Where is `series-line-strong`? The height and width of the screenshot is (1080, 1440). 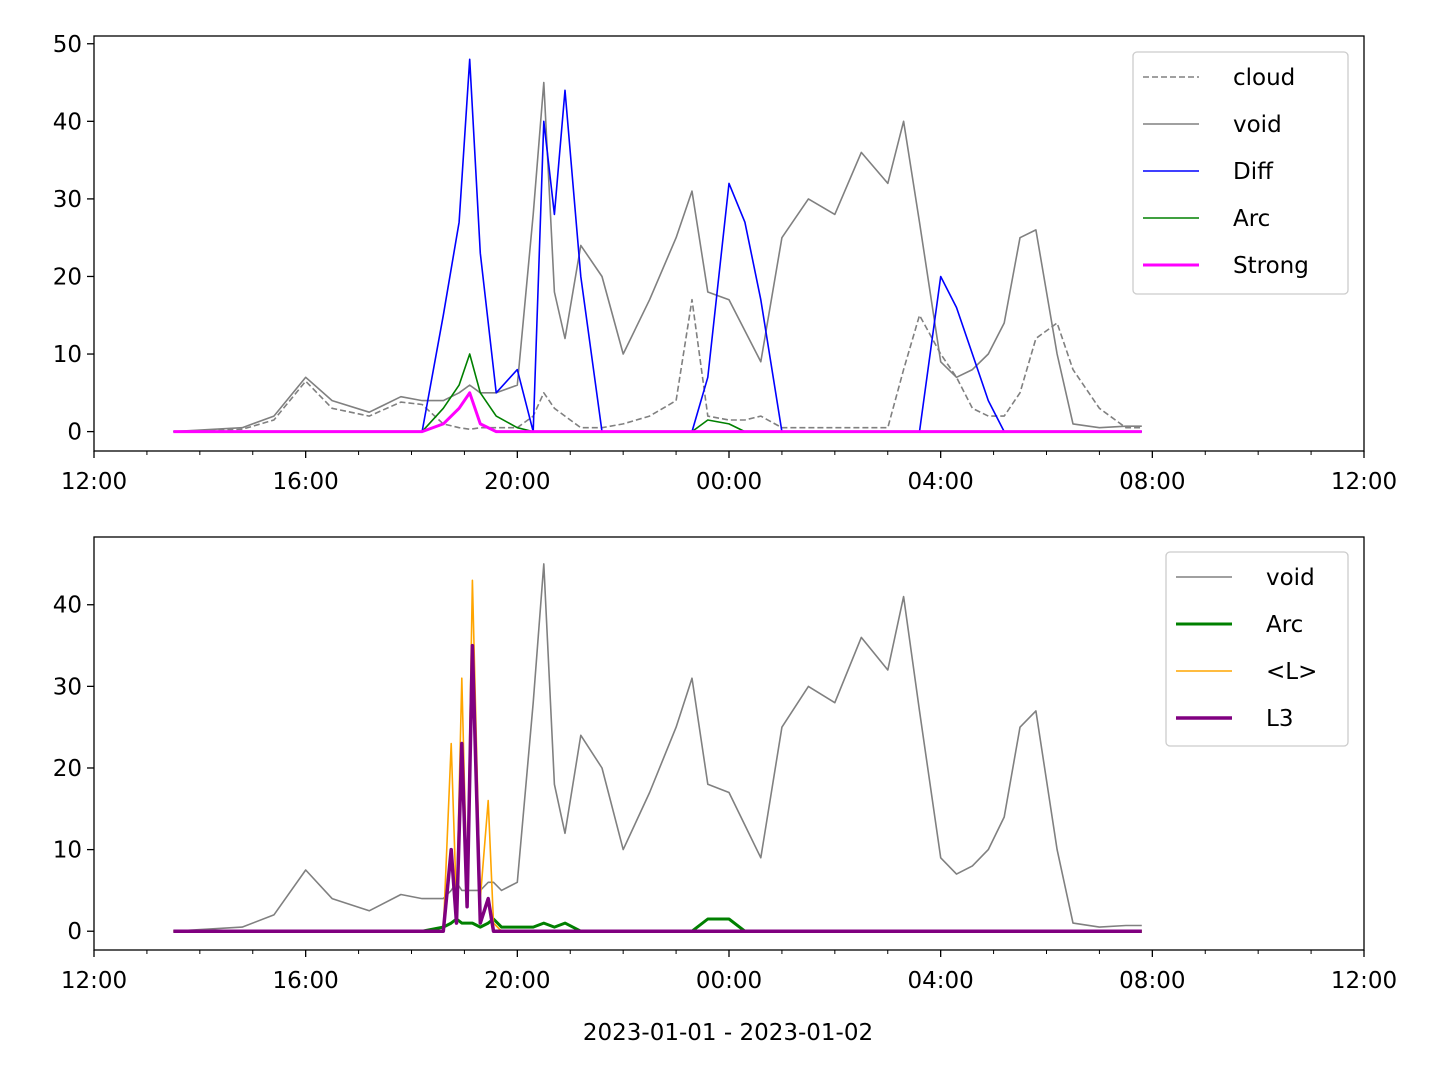 series-line-strong is located at coordinates (657, 412).